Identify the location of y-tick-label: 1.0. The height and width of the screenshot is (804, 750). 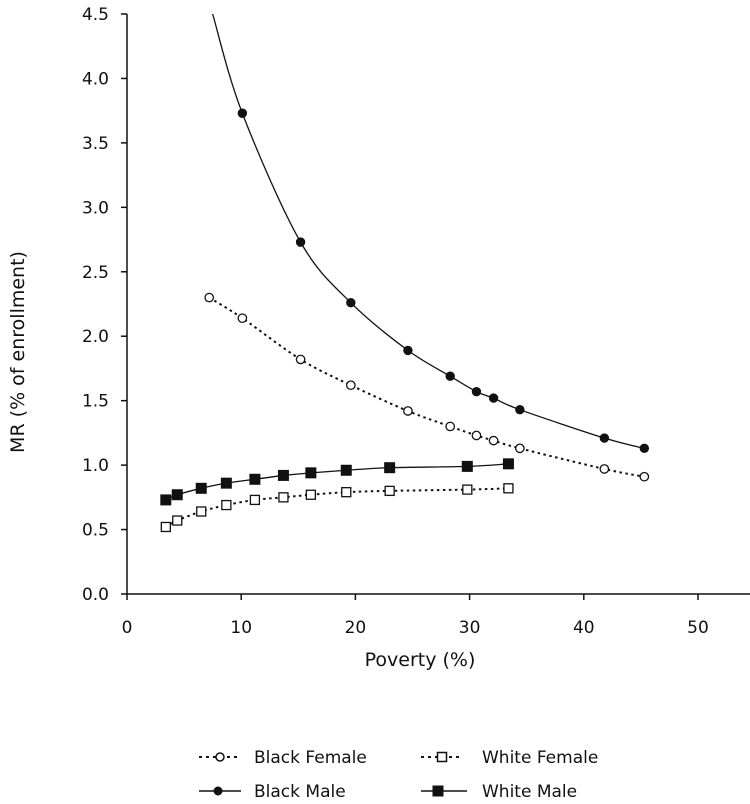
(95, 466).